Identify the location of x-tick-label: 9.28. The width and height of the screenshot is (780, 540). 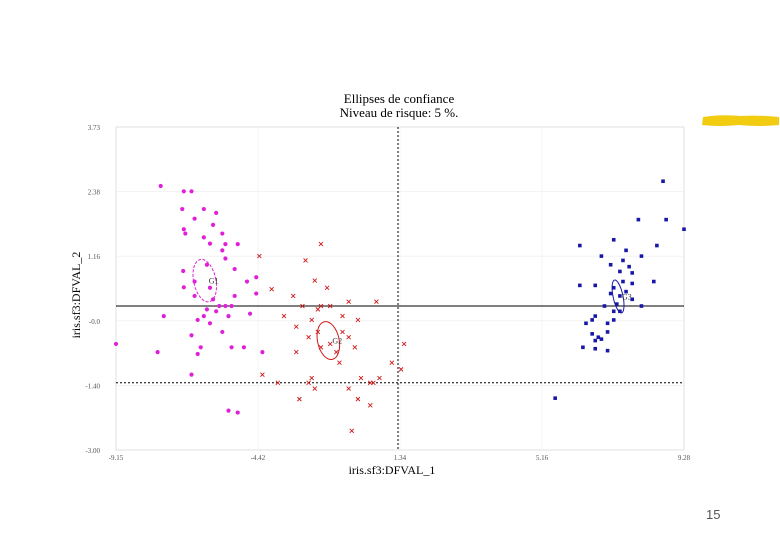
(684, 458).